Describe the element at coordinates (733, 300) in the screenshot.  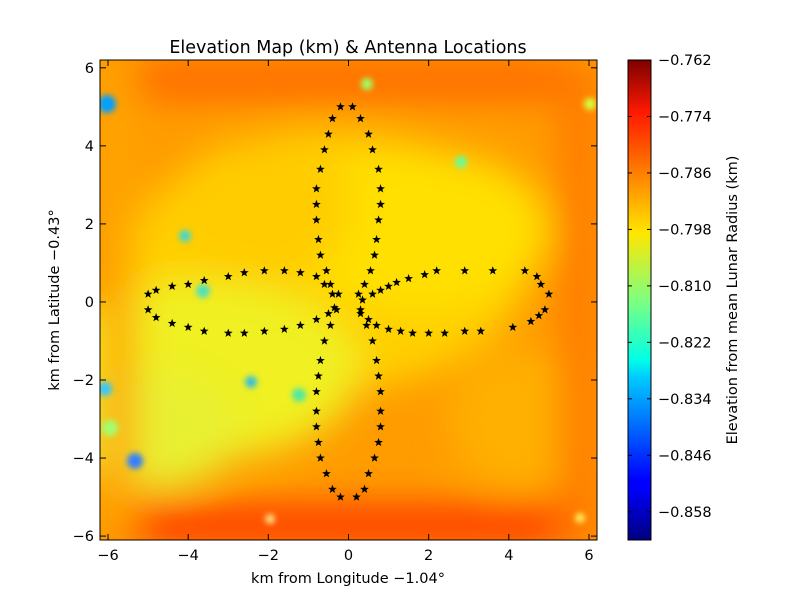
I see `colorbar-label: Elevation from mean Lunar Radius (km)` at that location.